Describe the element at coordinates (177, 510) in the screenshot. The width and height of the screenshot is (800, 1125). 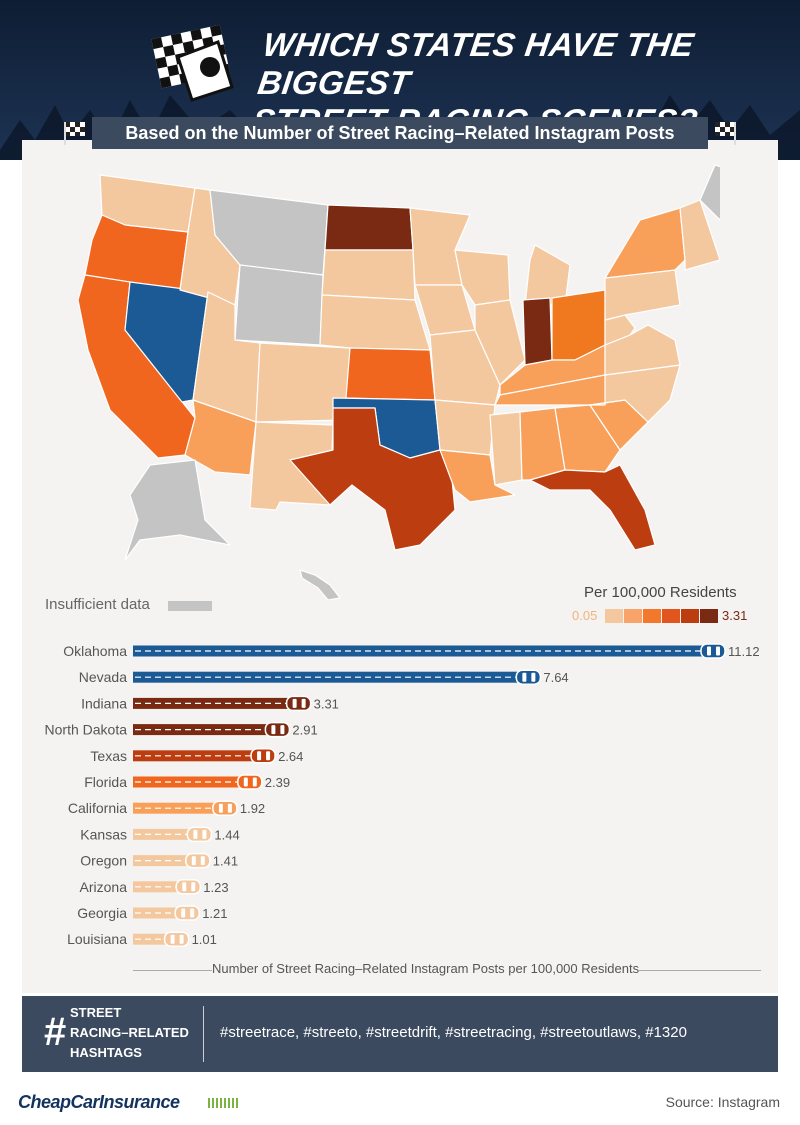
I see `state-alaska` at that location.